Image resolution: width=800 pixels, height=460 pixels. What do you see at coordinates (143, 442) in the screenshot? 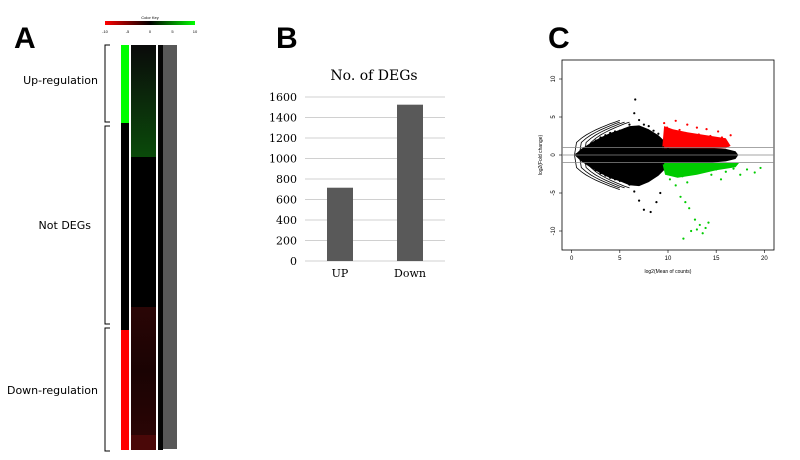
I see `heatmap-column-1-bottom` at bounding box center [143, 442].